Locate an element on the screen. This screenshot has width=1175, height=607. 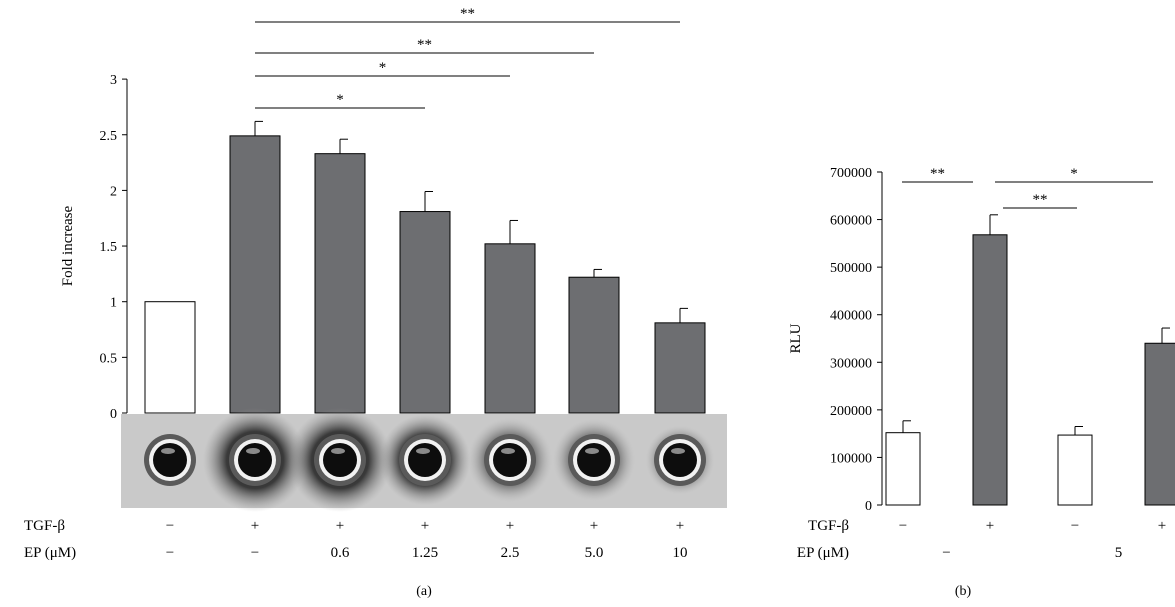
panel-b-condition-rows: TGF-β EP (μM) − + − + − 5 is located at coordinates (981, 539).